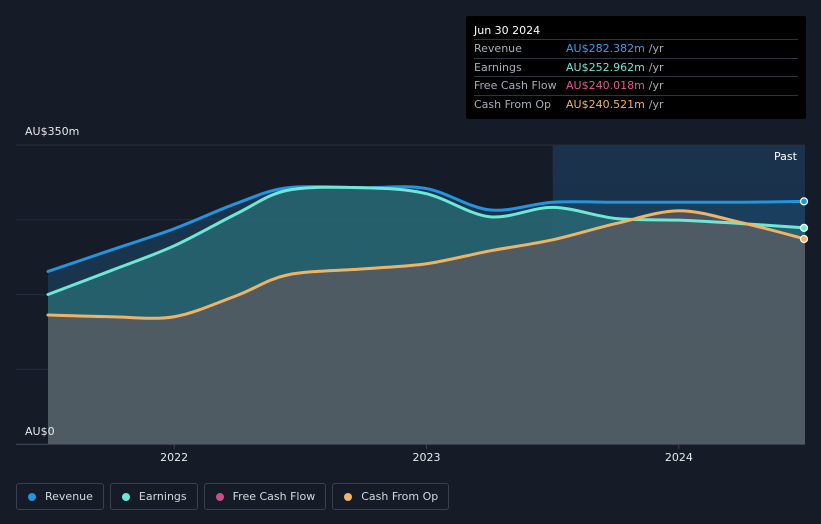 This screenshot has height=524, width=821. What do you see at coordinates (513, 104) in the screenshot?
I see `tooltip-label: Cash From Op` at bounding box center [513, 104].